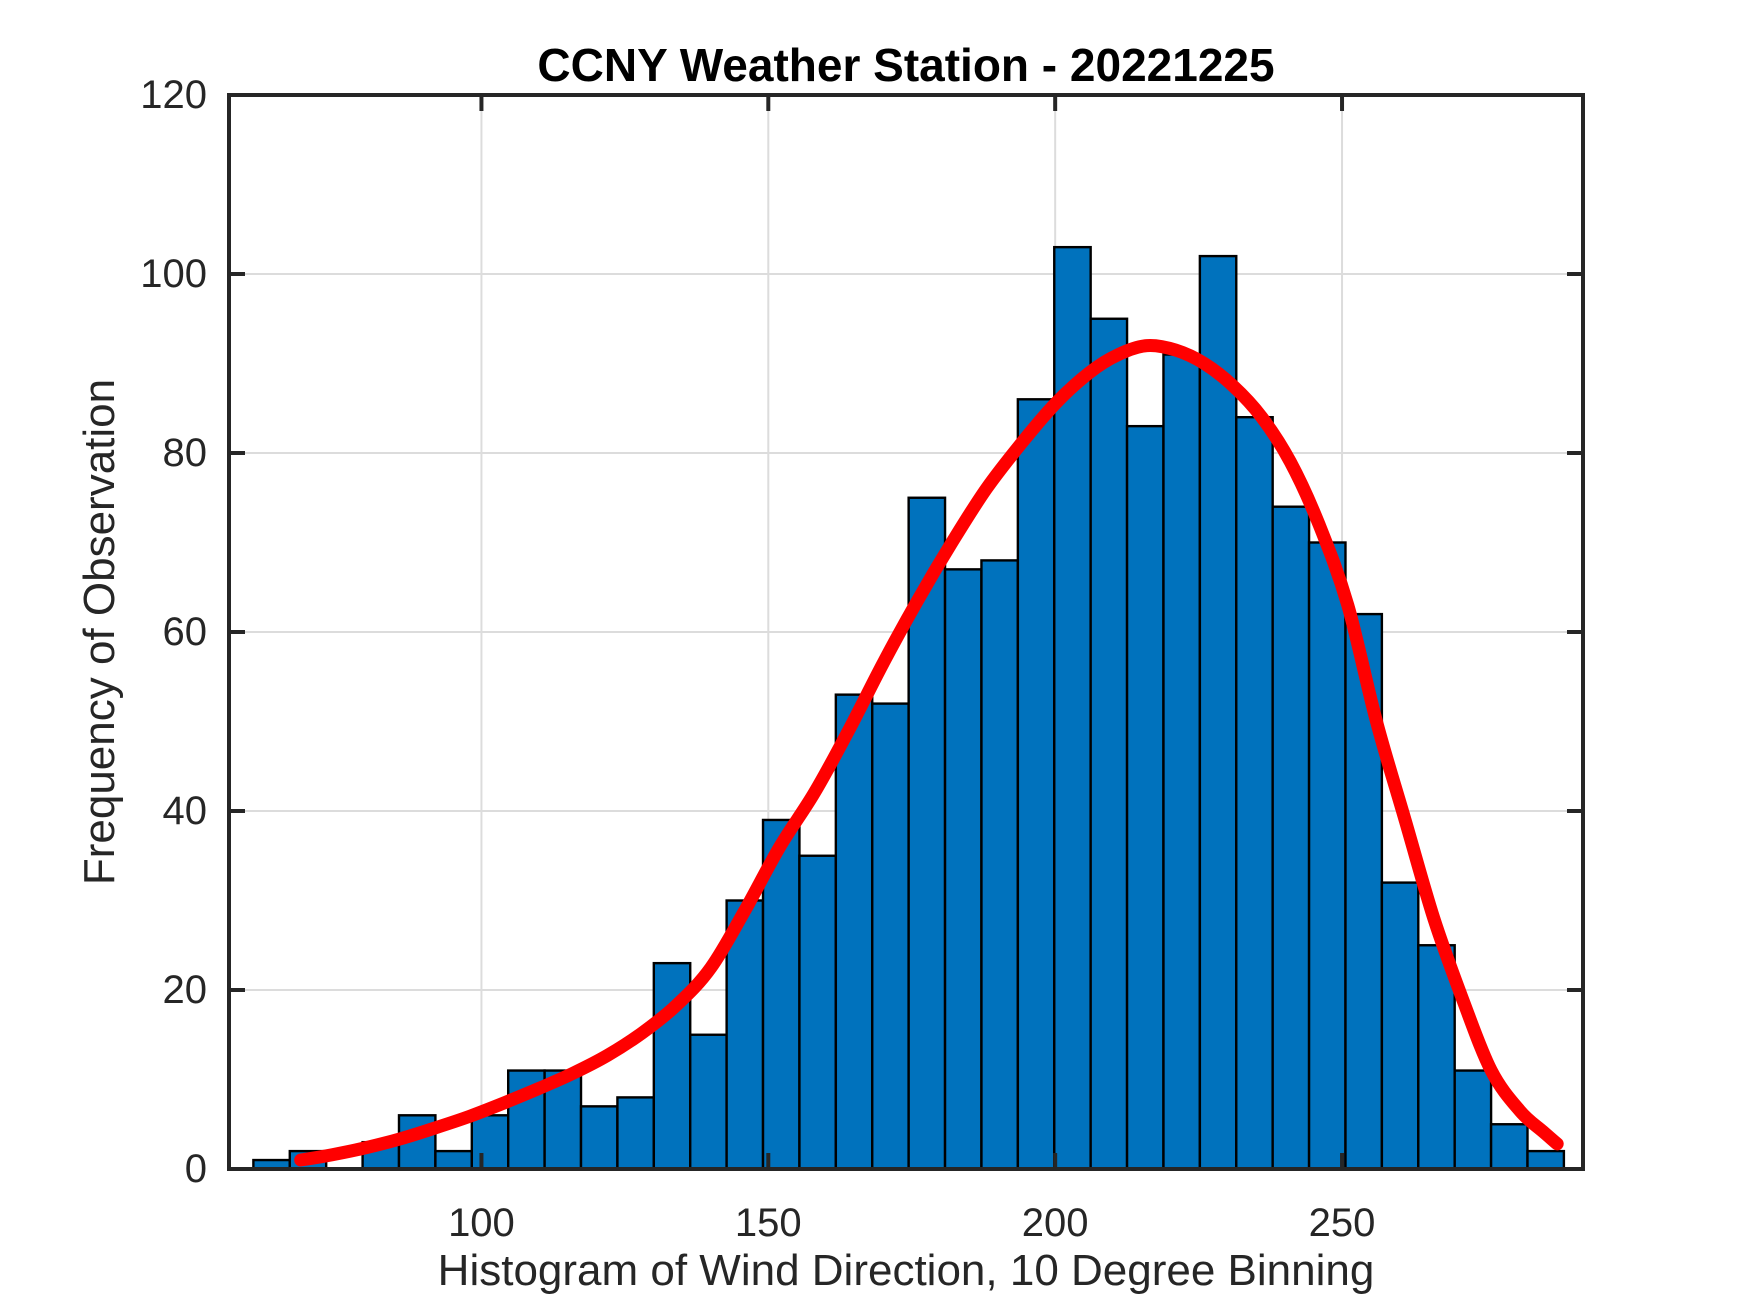  Describe the element at coordinates (906, 65) in the screenshot. I see `chart-title: CCNY Weather Station - 20221225` at that location.